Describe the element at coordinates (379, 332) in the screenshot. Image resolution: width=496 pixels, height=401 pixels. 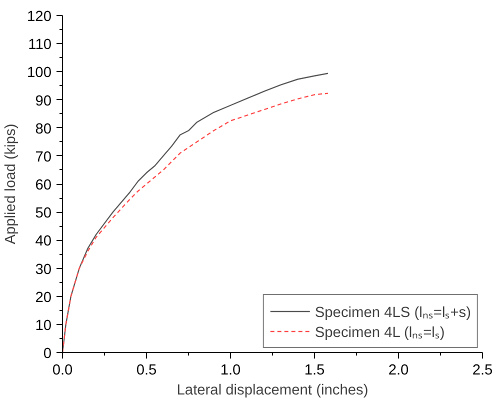
I see `legend-label: Specimen 4L (lₙₛ=lₛ)` at that location.